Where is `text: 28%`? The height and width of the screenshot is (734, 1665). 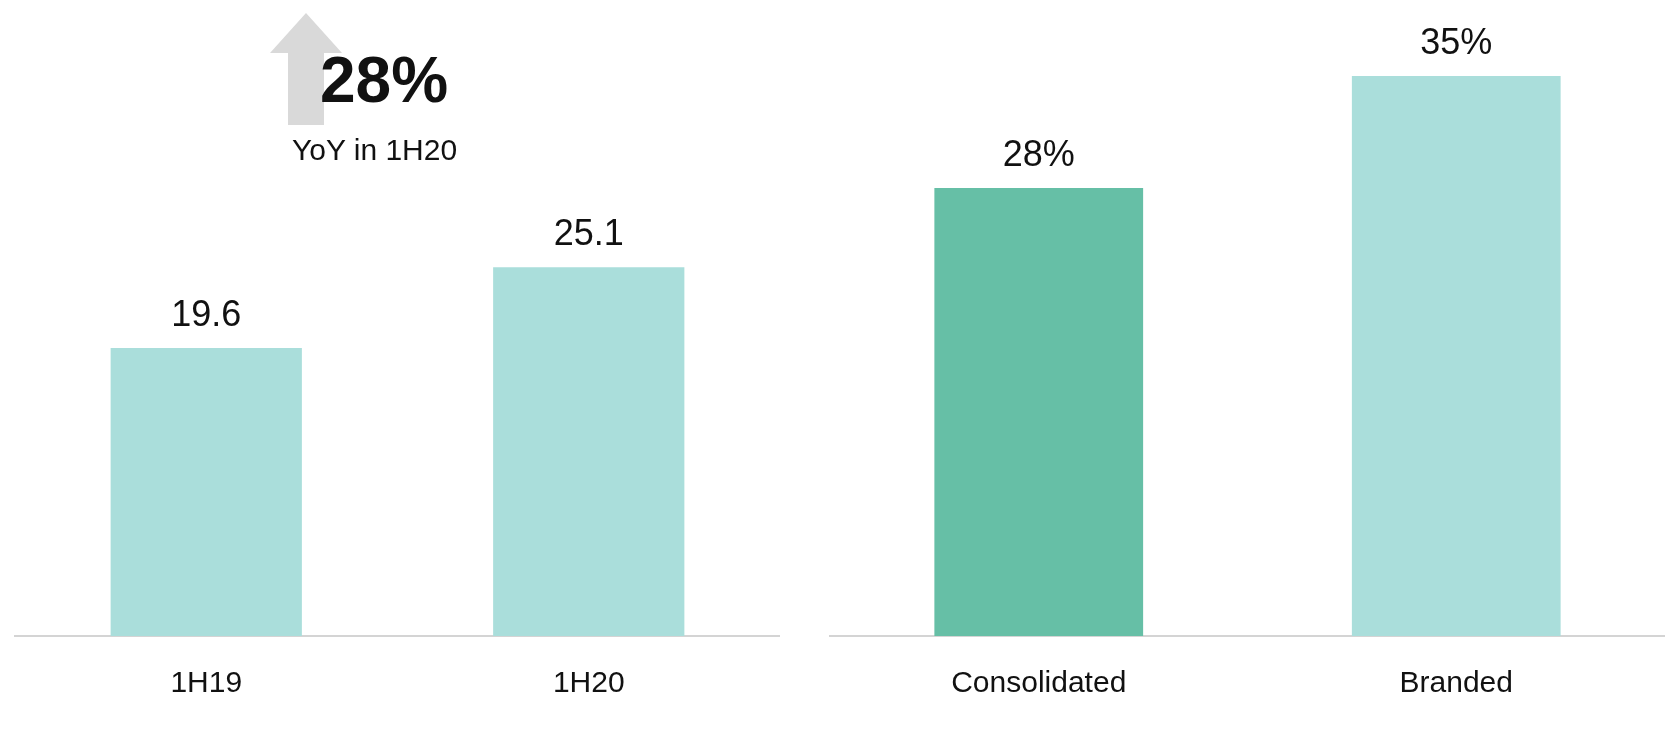 text: 28% is located at coordinates (384, 80).